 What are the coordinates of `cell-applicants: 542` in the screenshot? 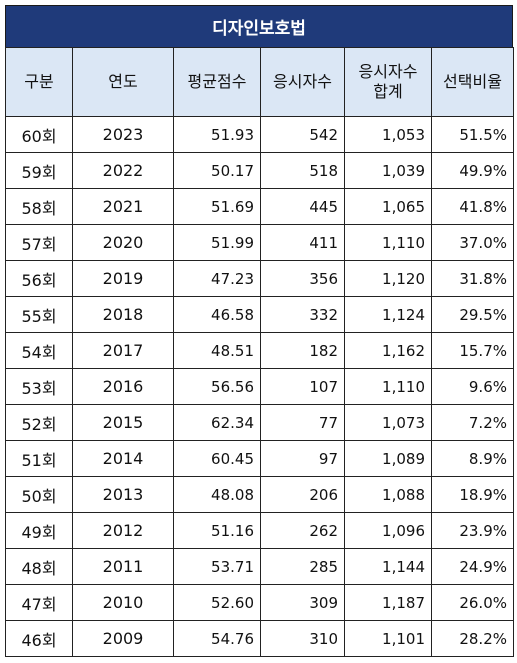 It's located at (302, 134).